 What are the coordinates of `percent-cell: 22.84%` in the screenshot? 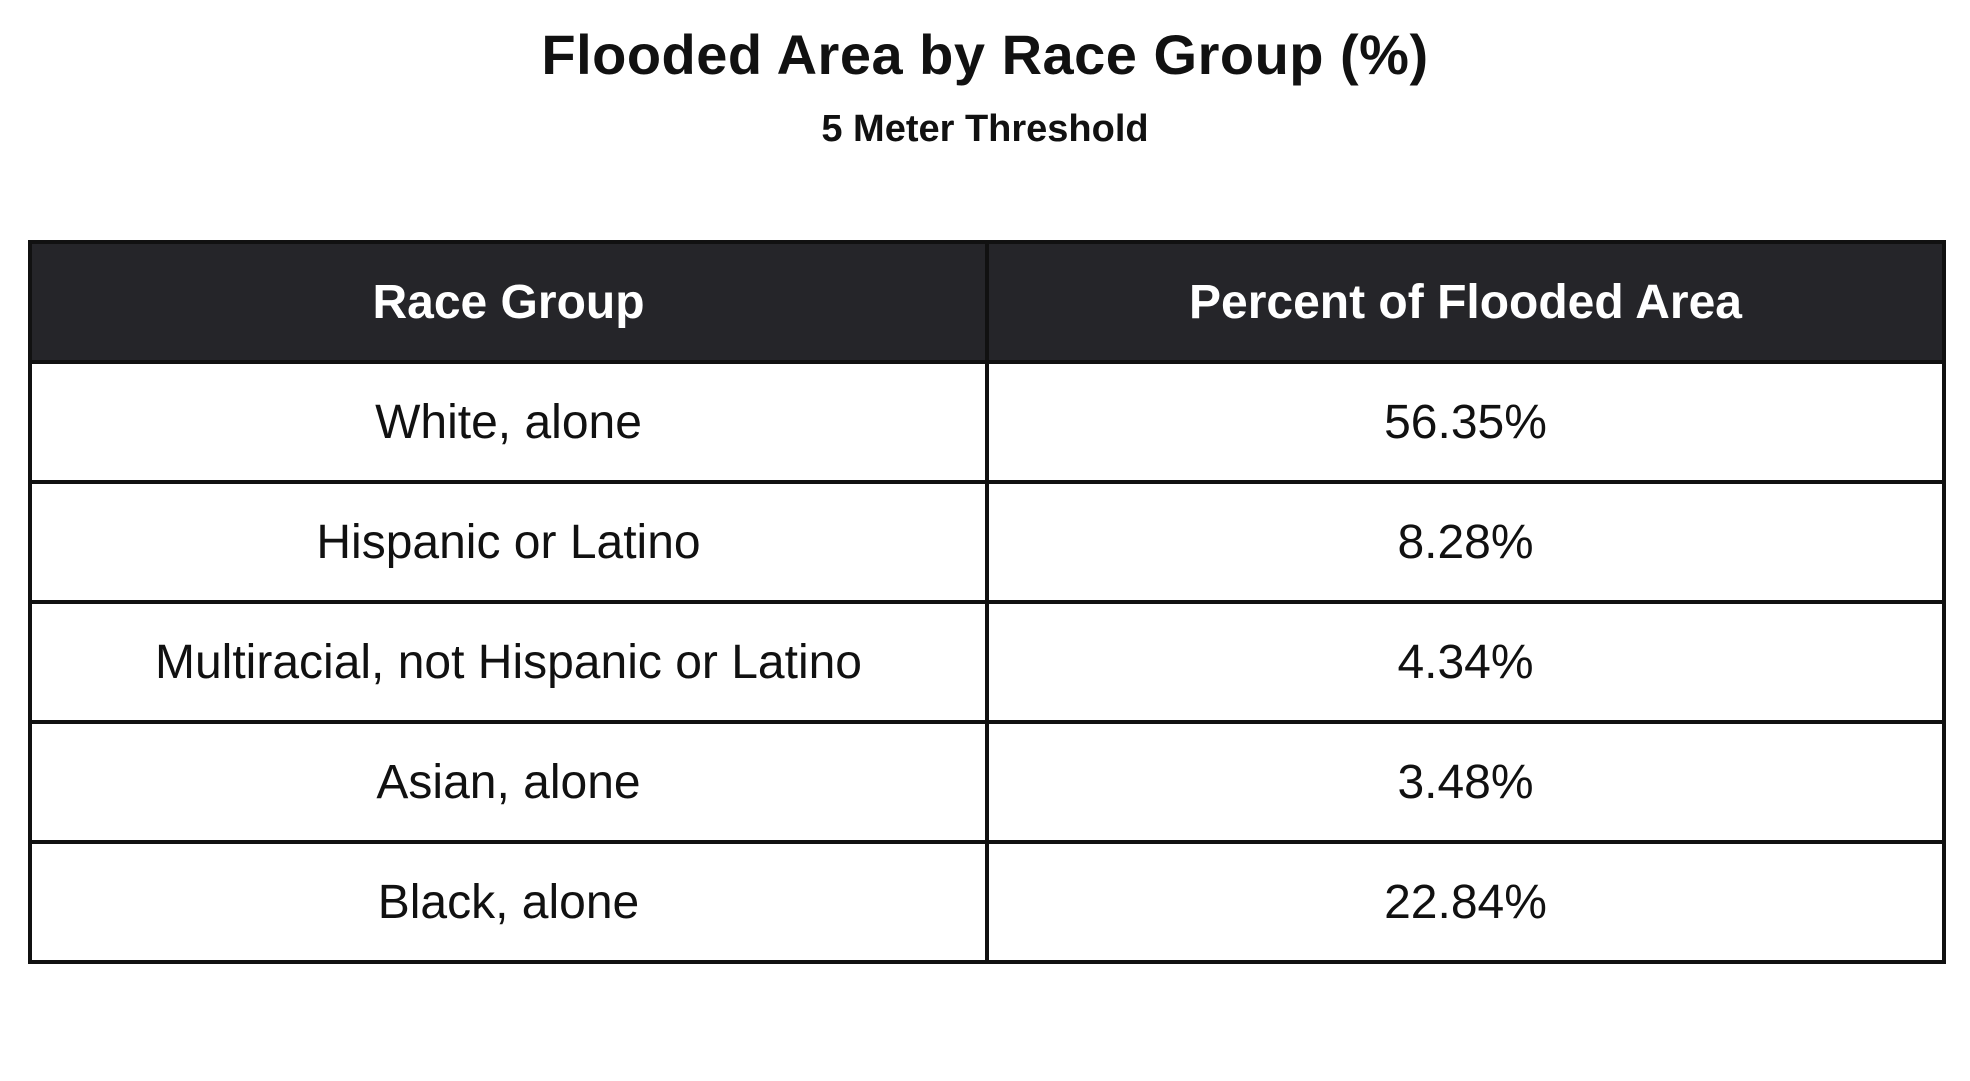 It's located at (1465, 902).